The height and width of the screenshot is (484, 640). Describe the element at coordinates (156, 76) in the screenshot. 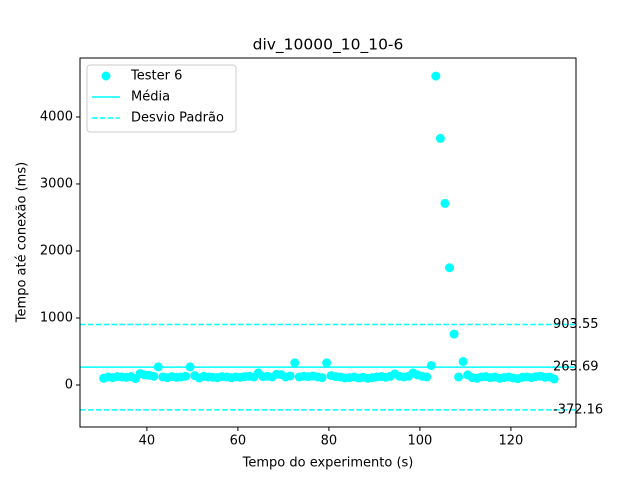

I see `legend-label: Tester 6` at that location.